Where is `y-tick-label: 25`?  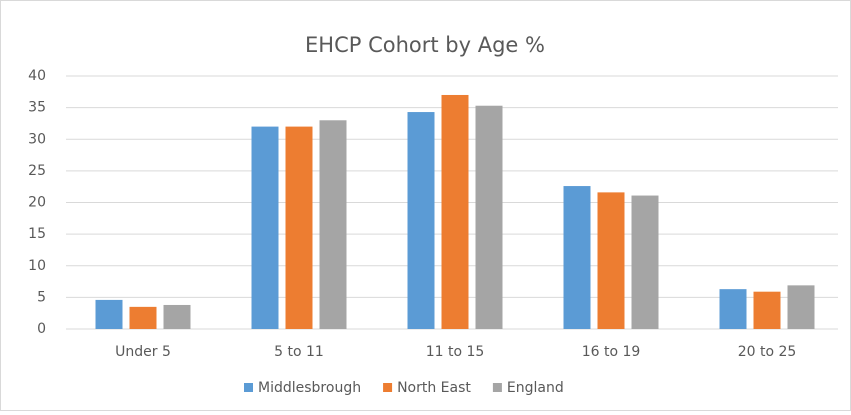 y-tick-label: 25 is located at coordinates (37, 171).